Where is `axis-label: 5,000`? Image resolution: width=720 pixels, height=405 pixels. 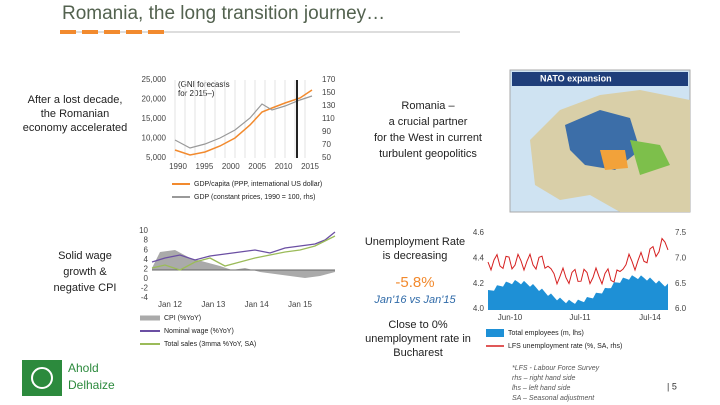 axis-label: 5,000 is located at coordinates (156, 157).